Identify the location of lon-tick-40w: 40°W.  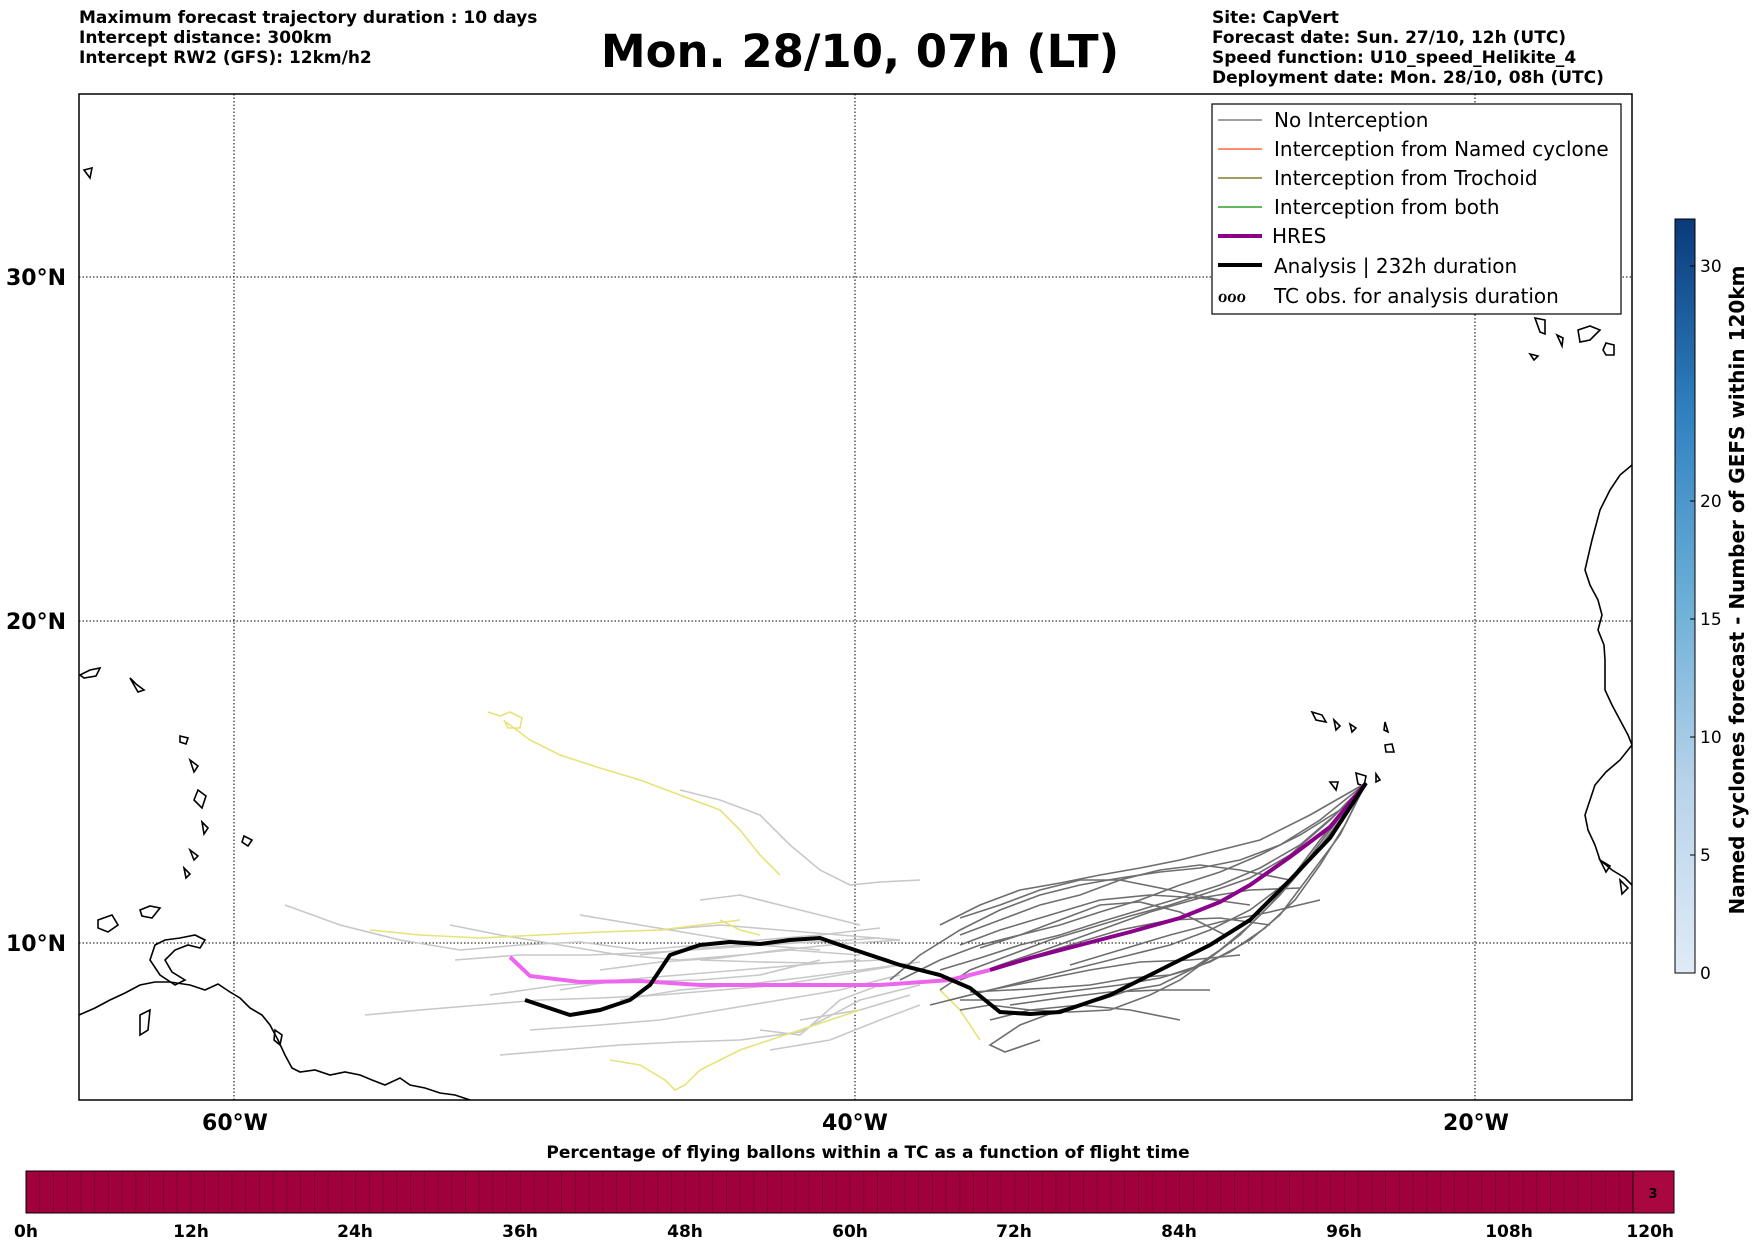
(855, 1123).